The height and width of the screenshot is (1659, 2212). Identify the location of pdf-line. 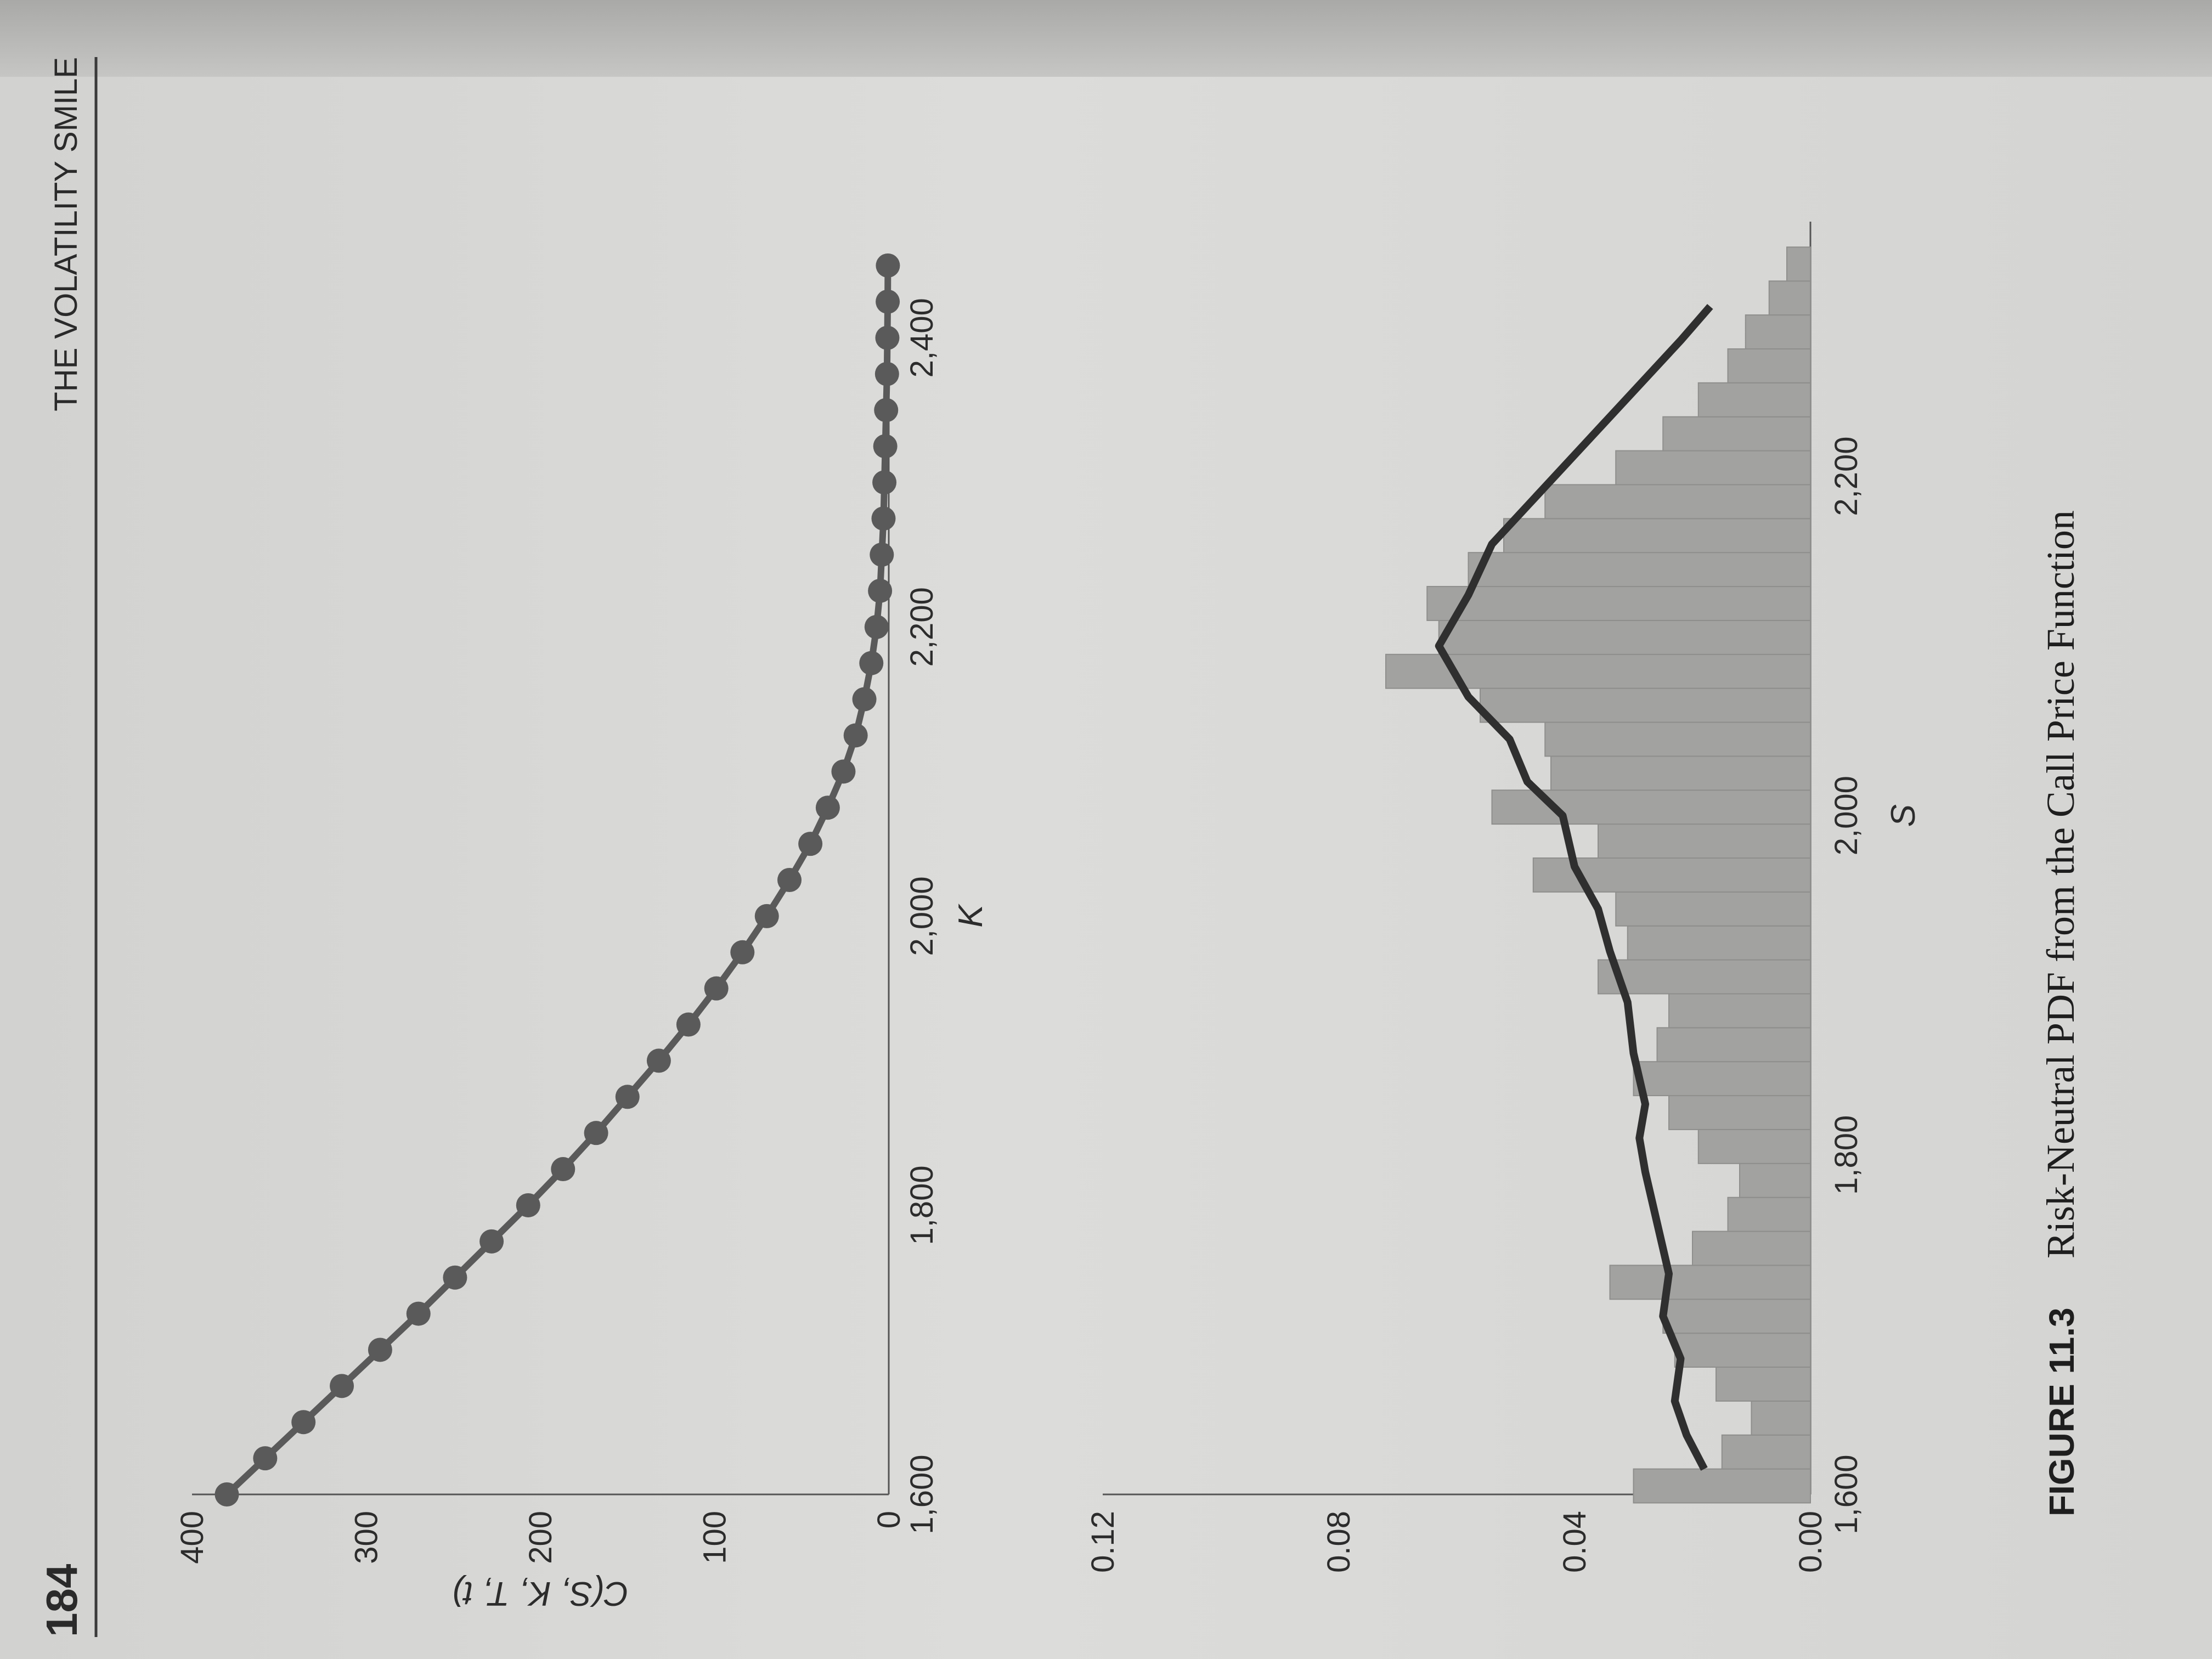
(1574, 888).